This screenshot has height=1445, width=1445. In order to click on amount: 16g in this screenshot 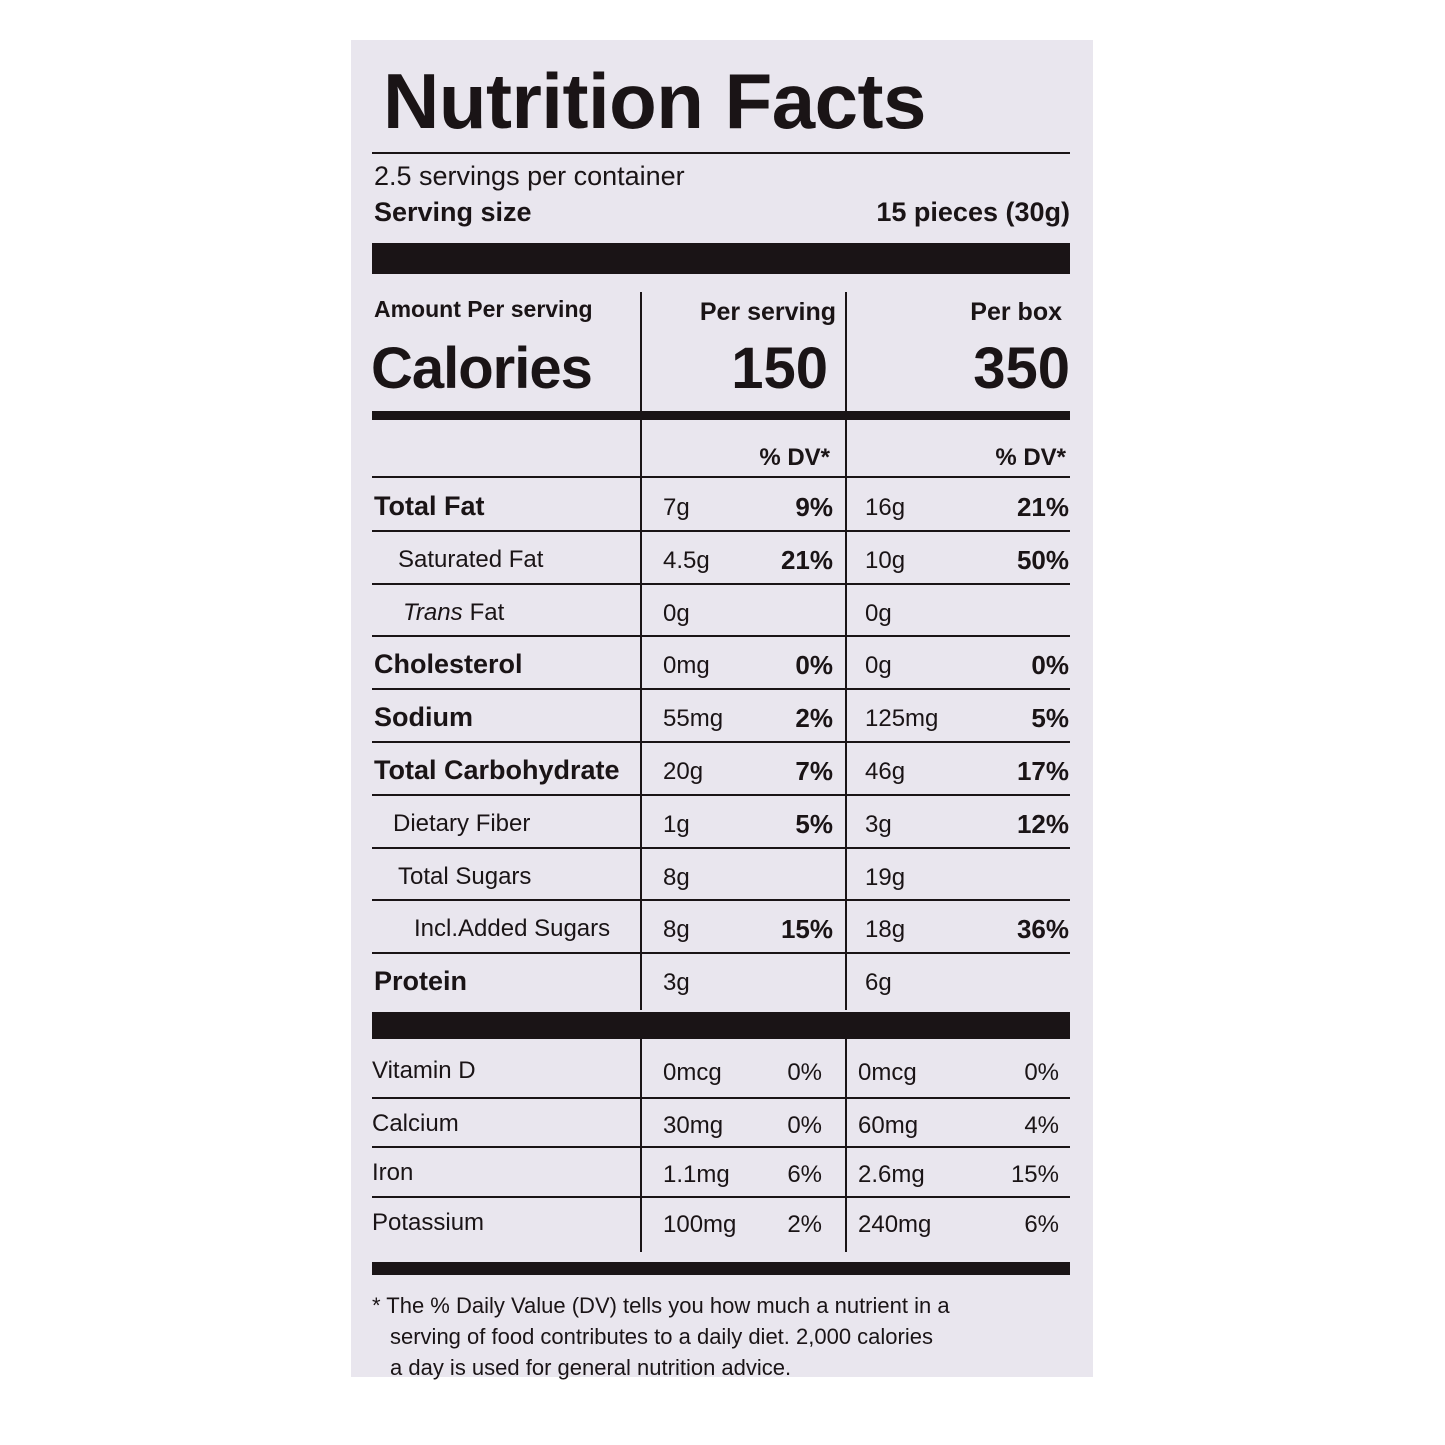, I will do `click(885, 507)`.